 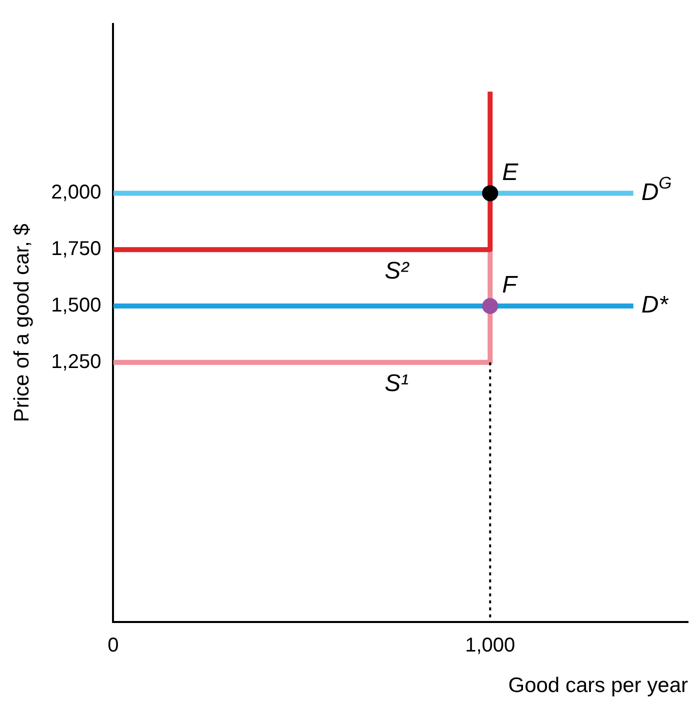 What do you see at coordinates (490, 645) in the screenshot?
I see `x-tick-label: 1,000` at bounding box center [490, 645].